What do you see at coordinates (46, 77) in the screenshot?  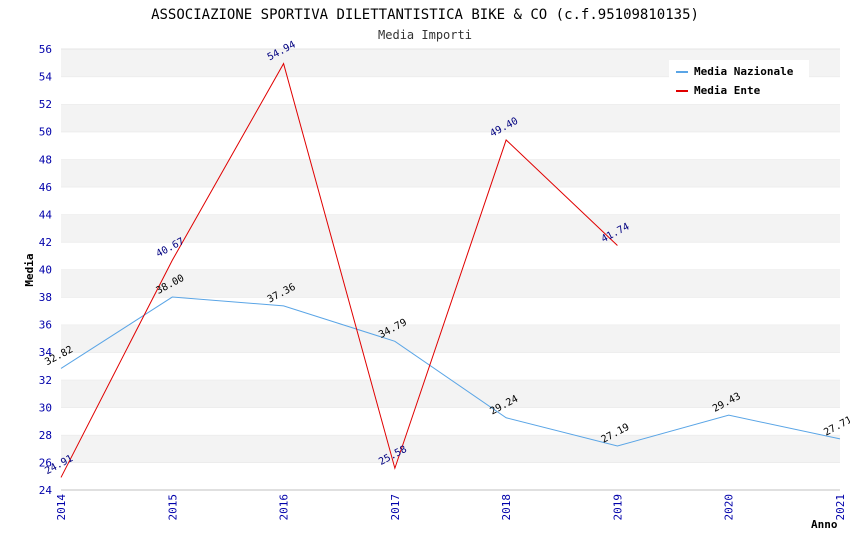 I see `y-tick-label: 54` at bounding box center [46, 77].